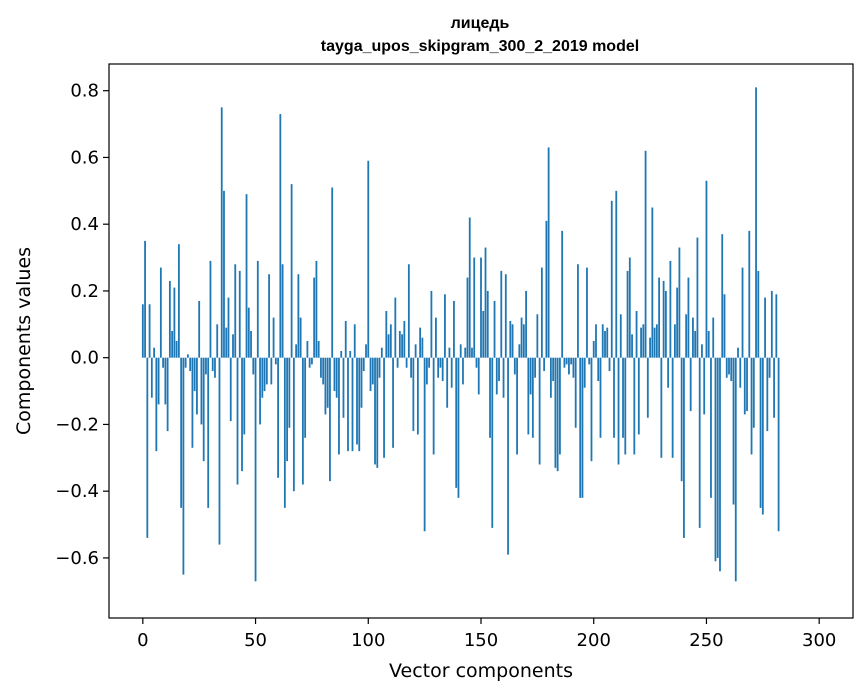 Image resolution: width=867 pixels, height=696 pixels. What do you see at coordinates (84, 224) in the screenshot?
I see `y-tick-label: 0.4` at bounding box center [84, 224].